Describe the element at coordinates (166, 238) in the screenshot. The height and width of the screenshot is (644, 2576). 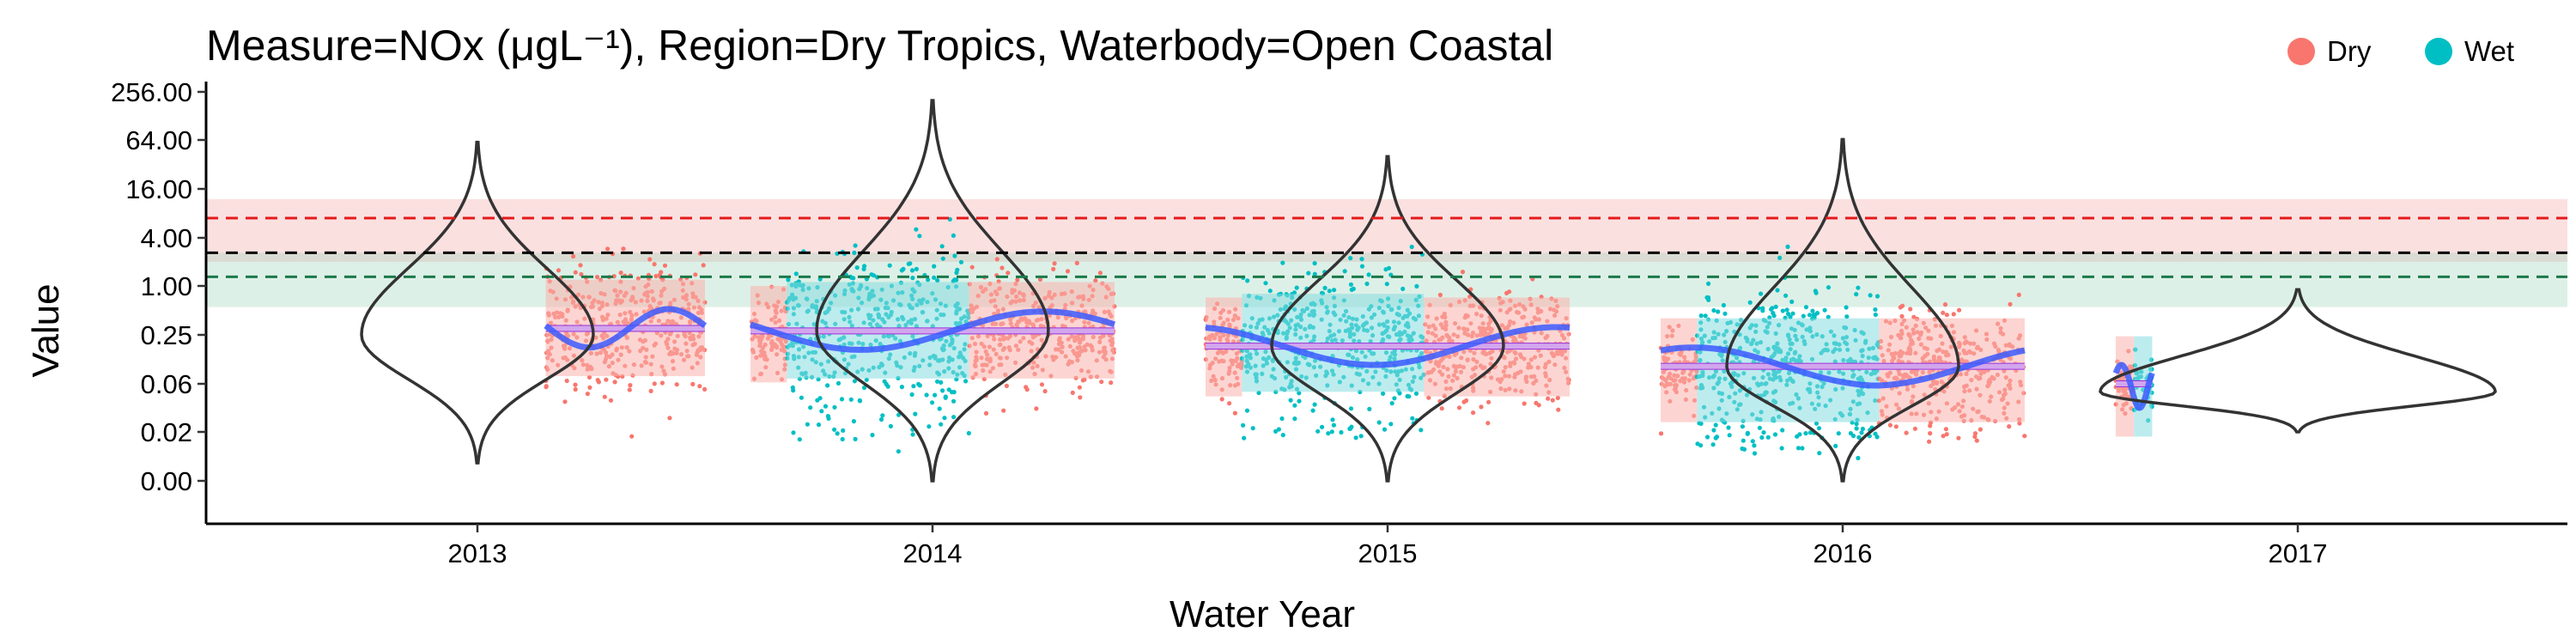
I see `y-tick-label: 4.00` at that location.